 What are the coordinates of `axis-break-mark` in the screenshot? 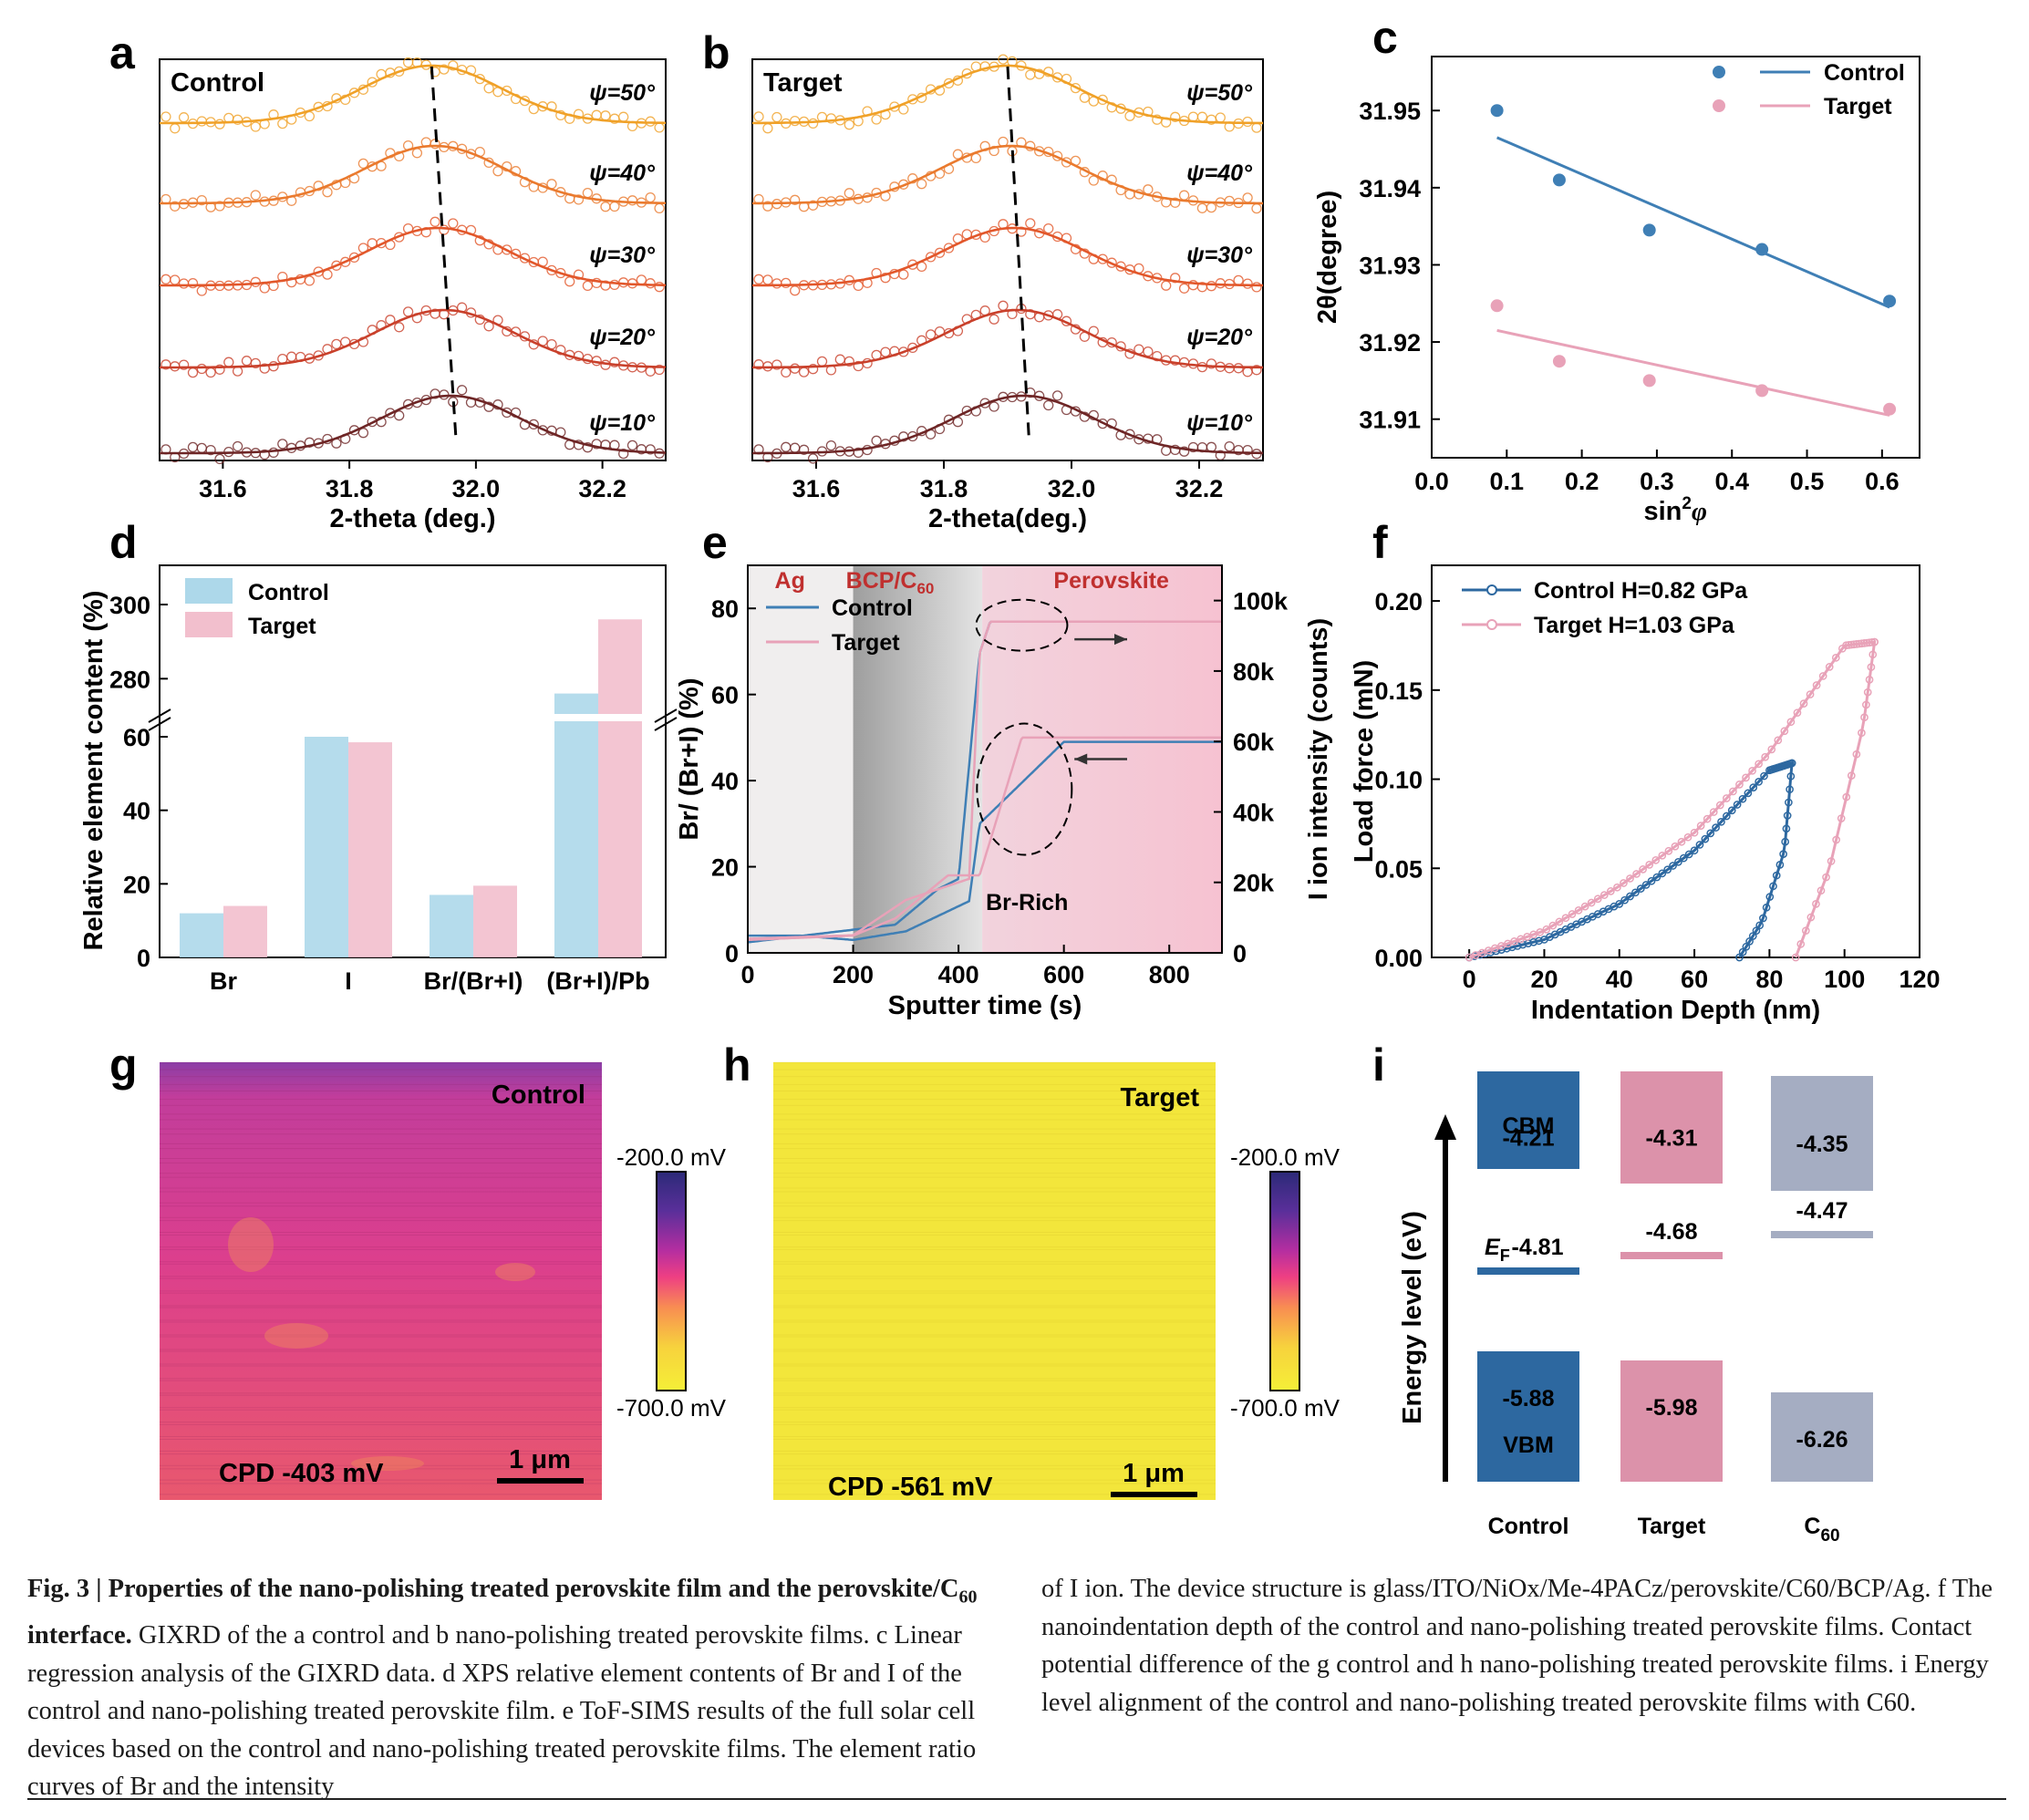 It's located at (159, 724).